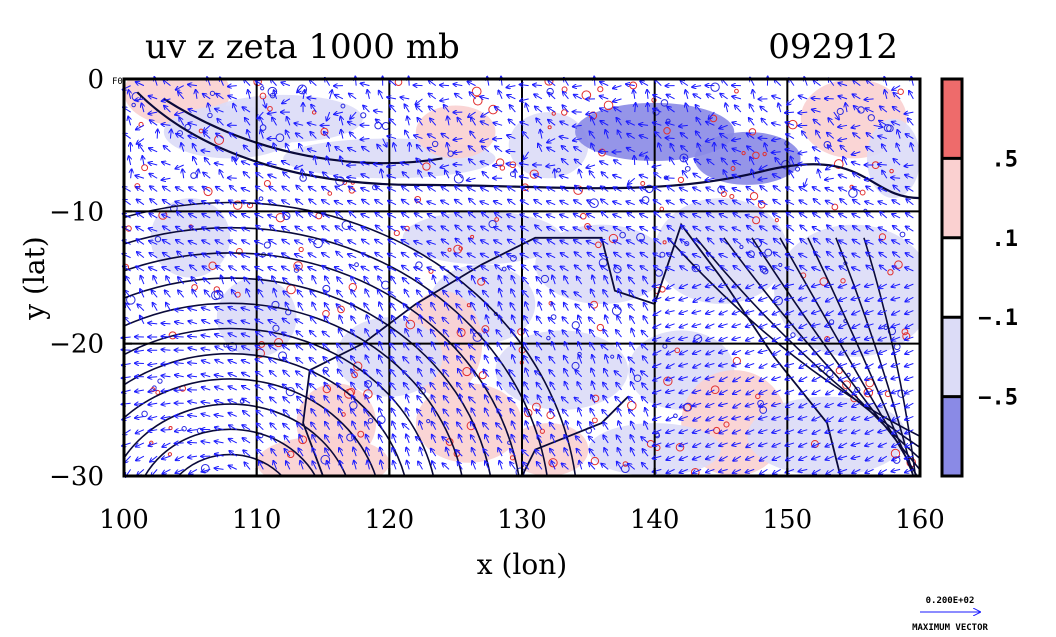 Image resolution: width=1056 pixels, height=637 pixels. I want to click on colorbar-label: .5, so click(1005, 159).